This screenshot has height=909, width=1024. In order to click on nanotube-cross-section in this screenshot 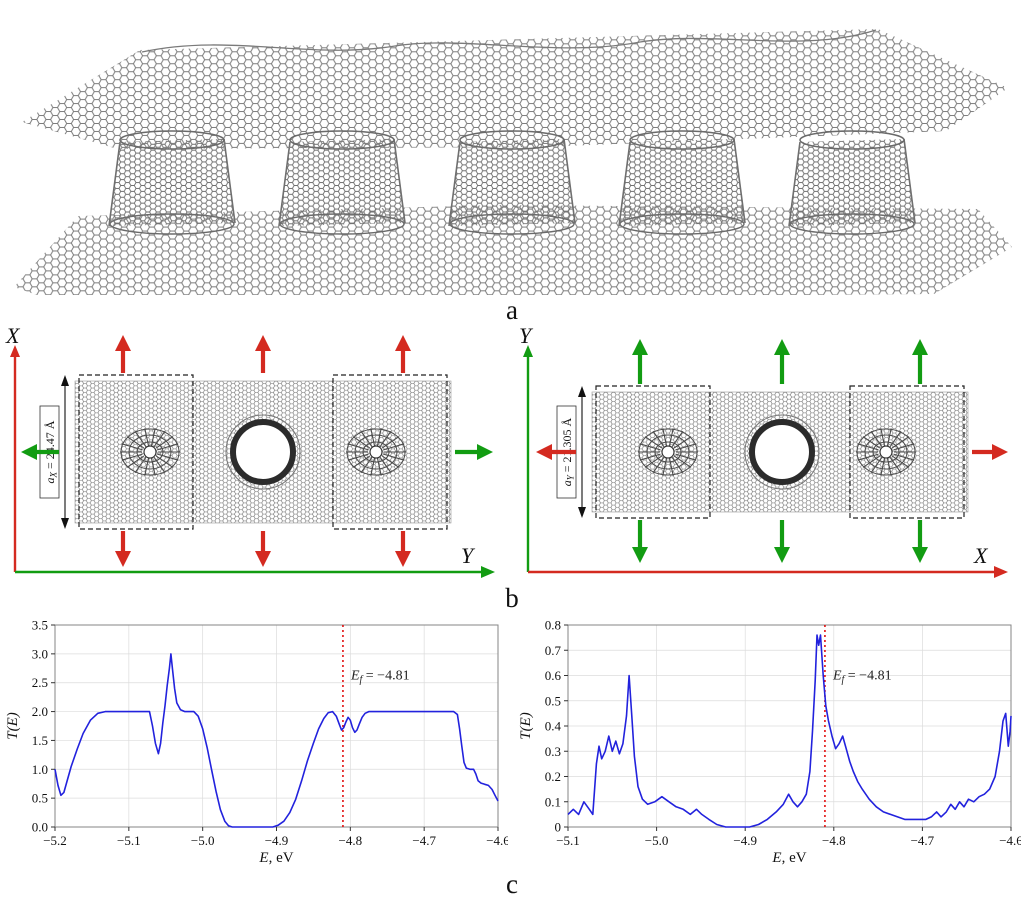, I will do `click(782, 452)`.